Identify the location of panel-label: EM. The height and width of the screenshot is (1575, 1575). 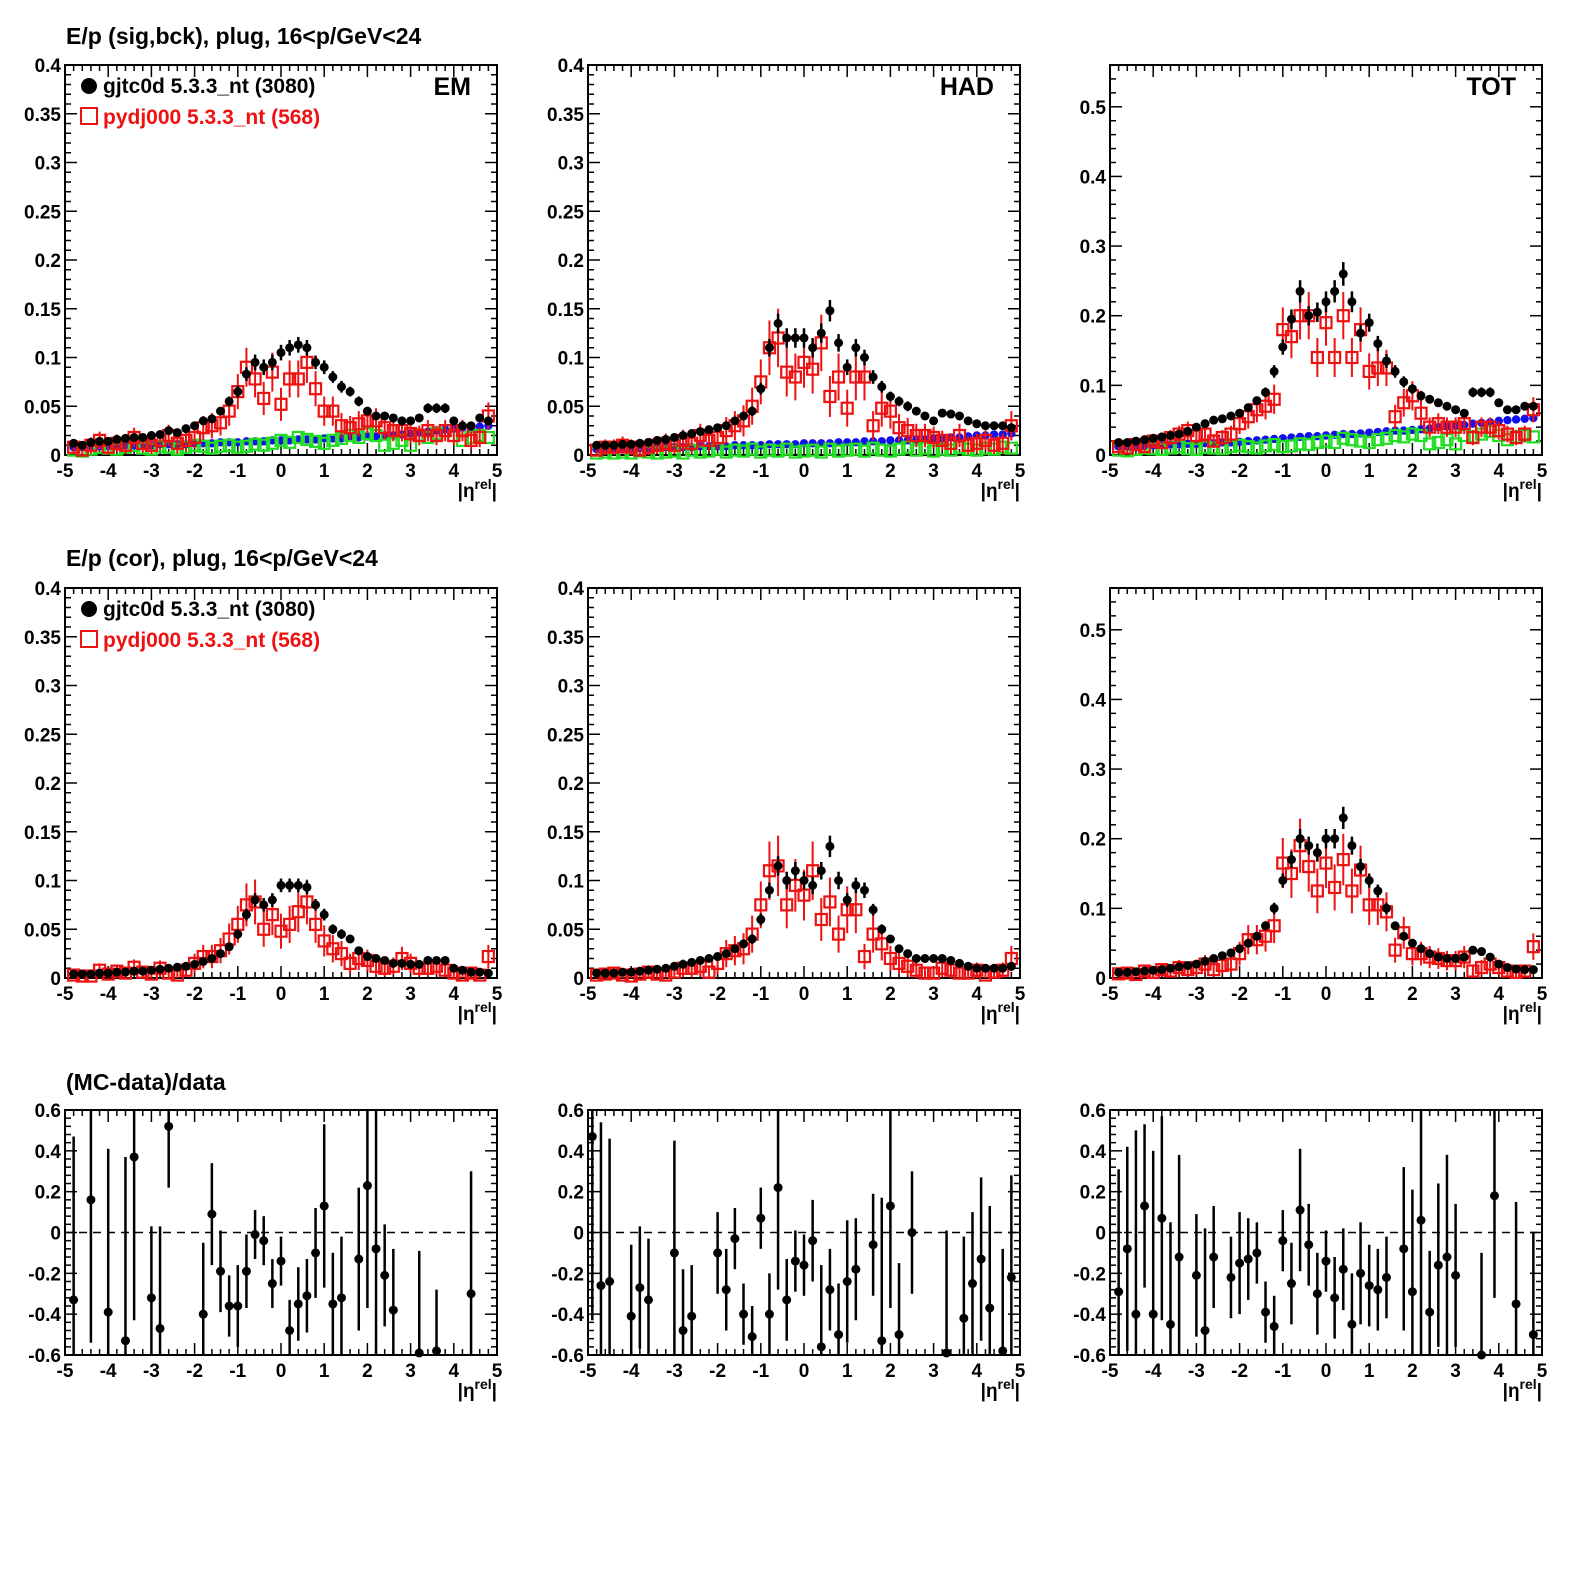
(453, 87).